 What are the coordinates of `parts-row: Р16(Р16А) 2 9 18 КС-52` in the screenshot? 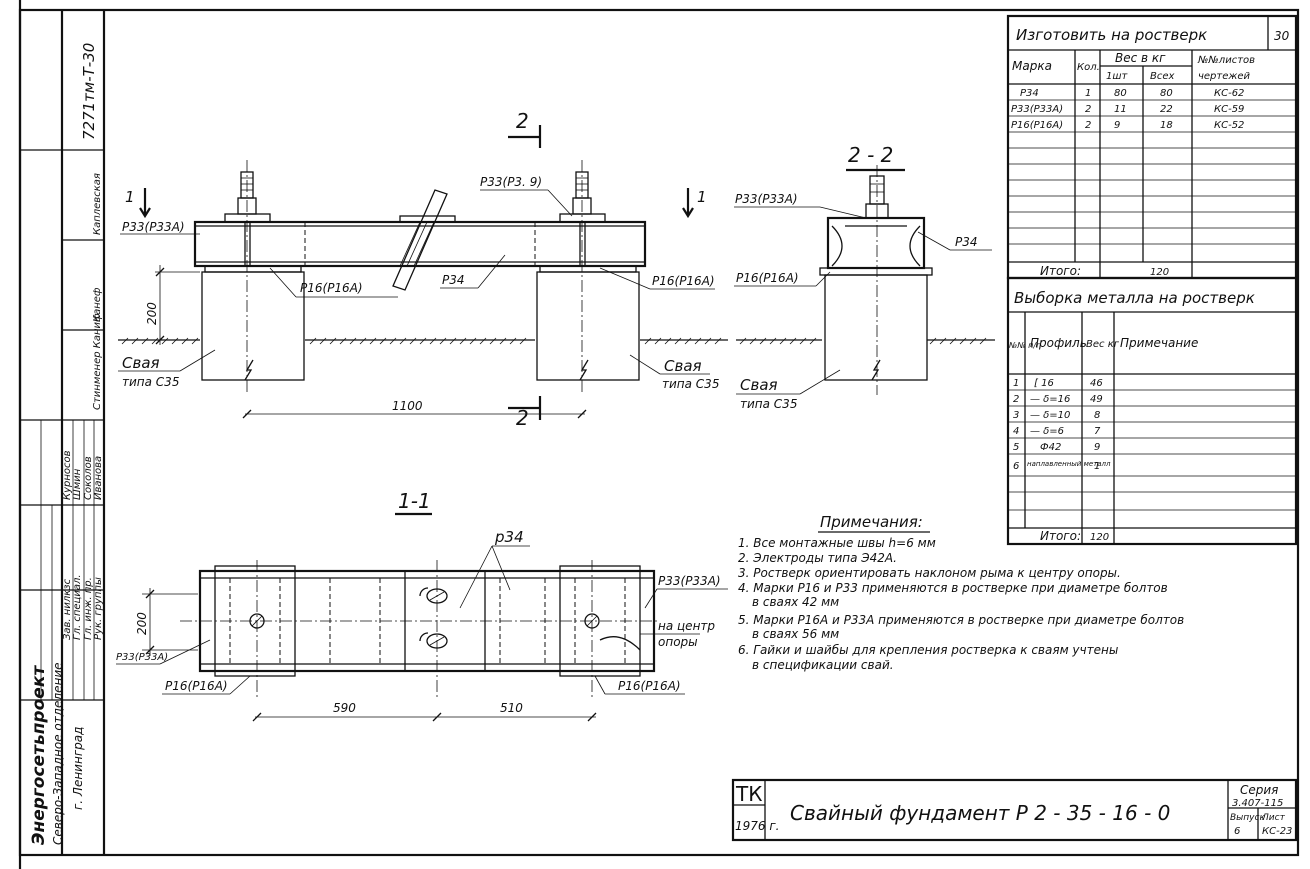 It's located at (1127, 125).